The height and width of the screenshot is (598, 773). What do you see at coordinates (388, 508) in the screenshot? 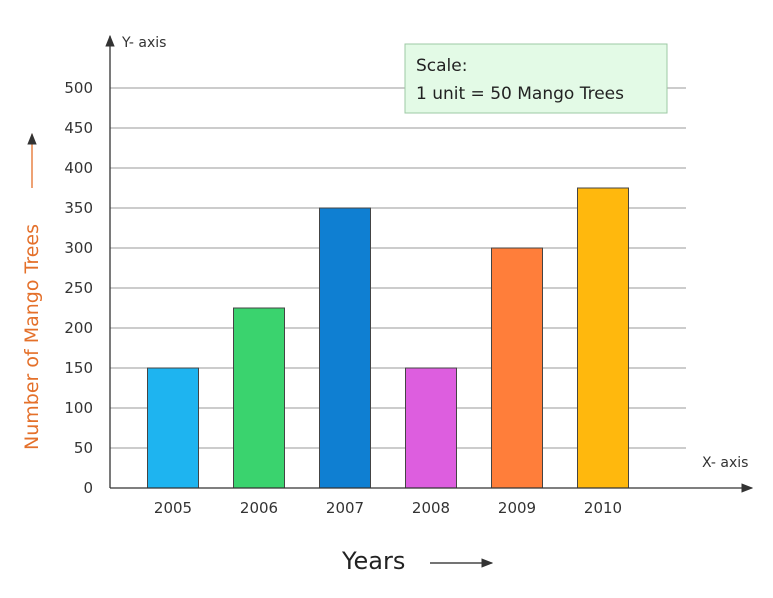
I see `x-tick-labels: 2005 2006 2007 2008 2009 2010` at bounding box center [388, 508].